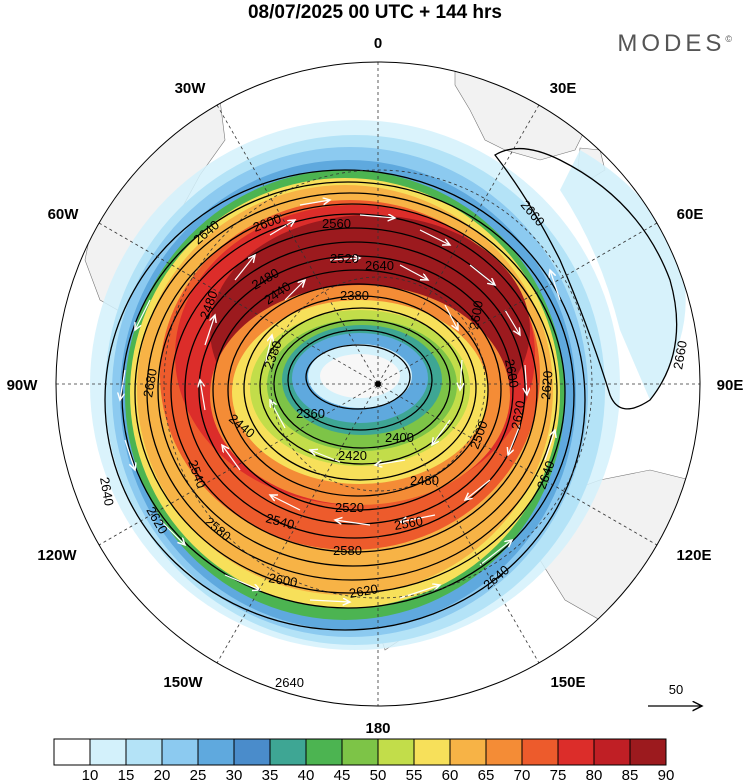 The width and height of the screenshot is (750, 782). What do you see at coordinates (342, 774) in the screenshot?
I see `colorbar-tick-label: 45` at bounding box center [342, 774].